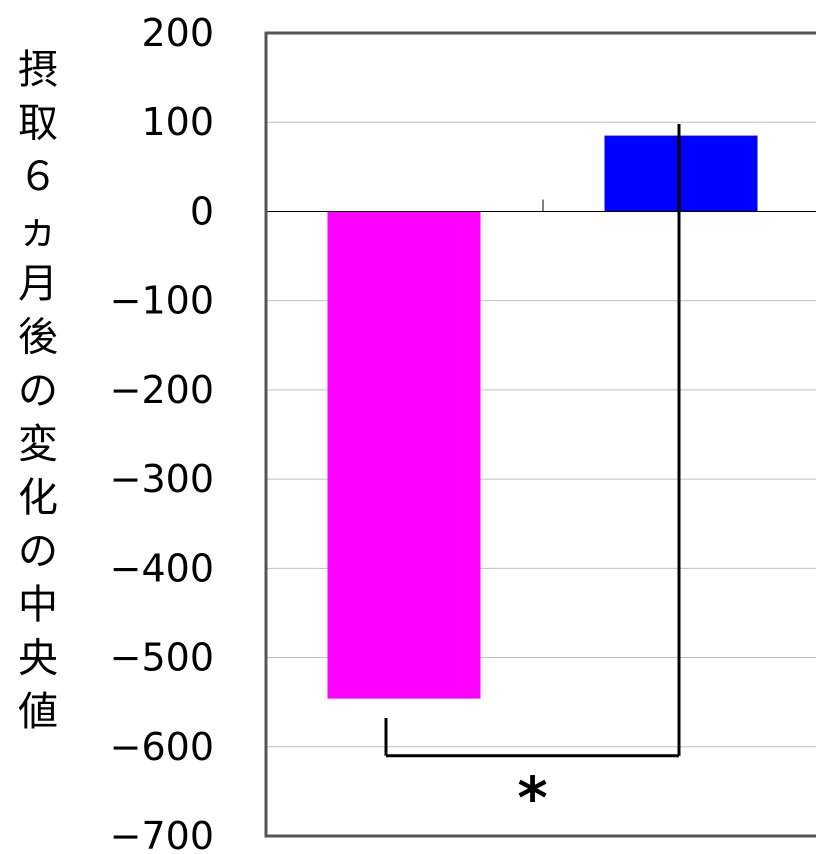 The width and height of the screenshot is (816, 854). I want to click on y-axis-label-char: 化, so click(38, 498).